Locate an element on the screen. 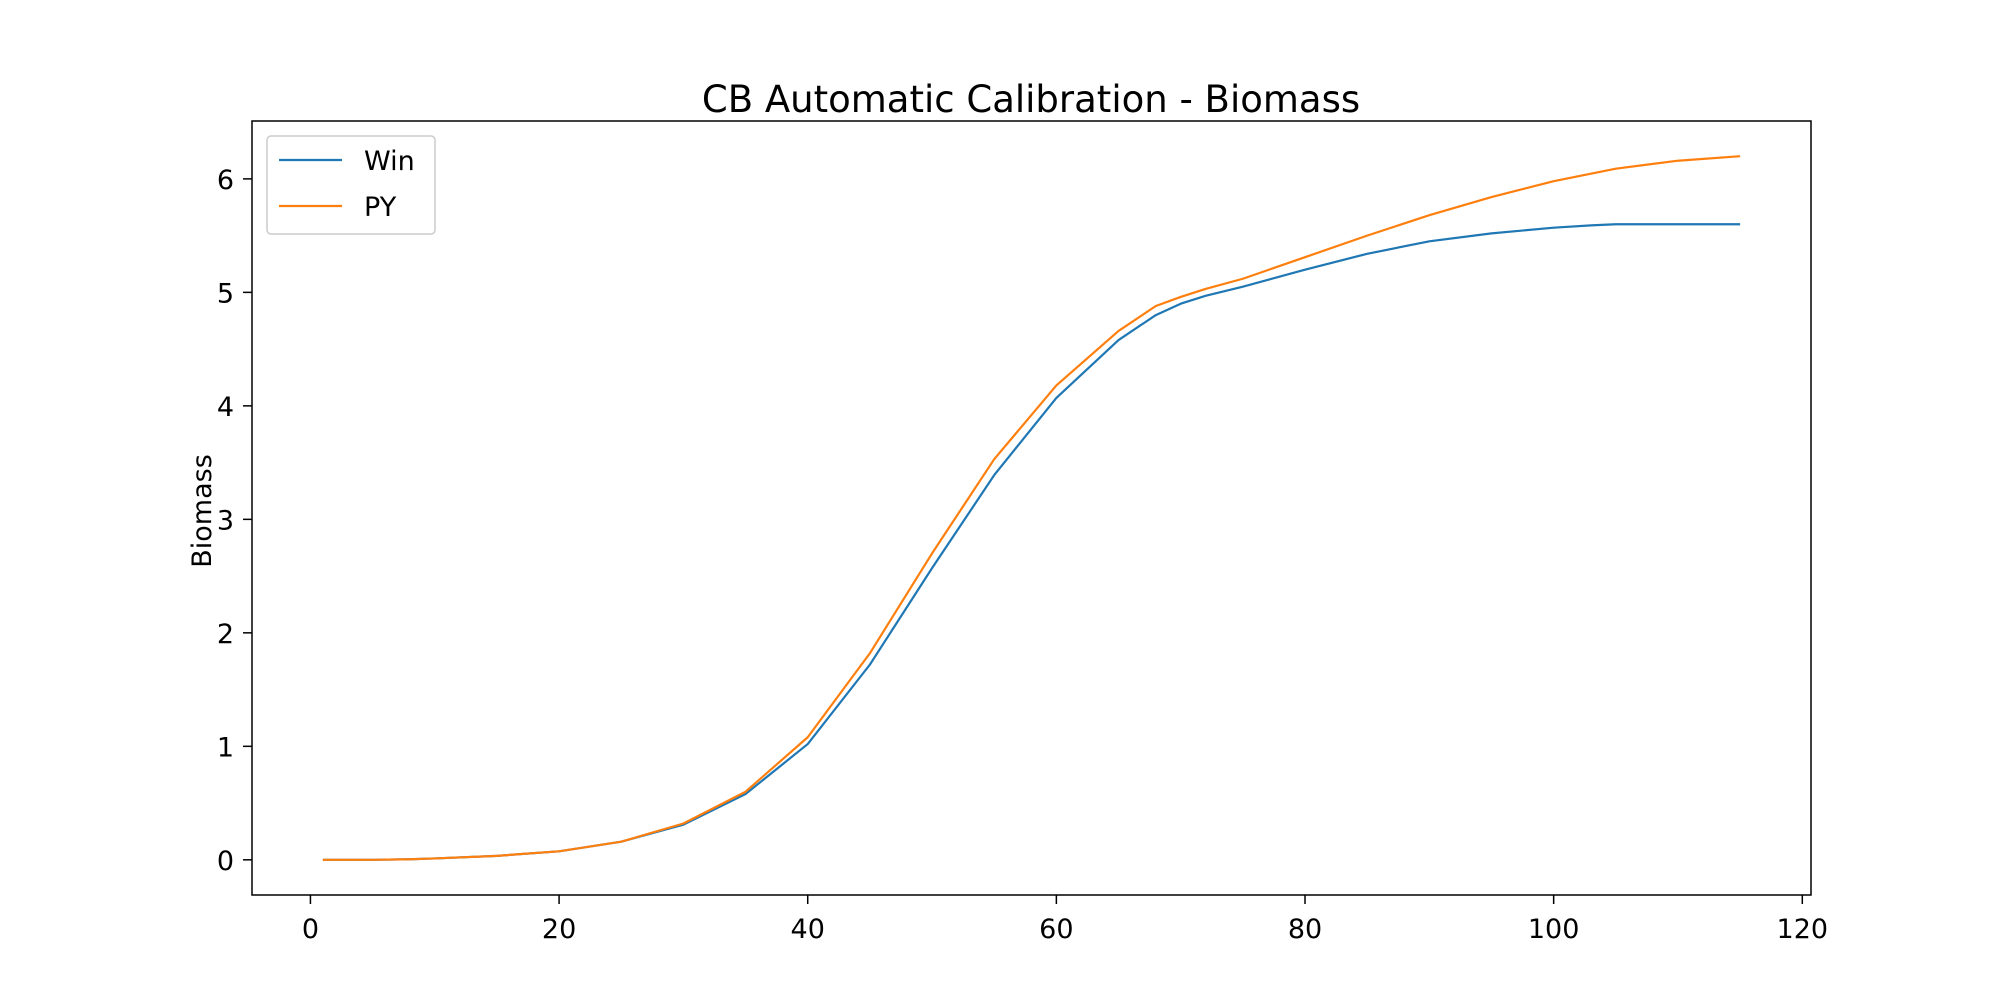  x-tick-label: 0 is located at coordinates (310, 929).